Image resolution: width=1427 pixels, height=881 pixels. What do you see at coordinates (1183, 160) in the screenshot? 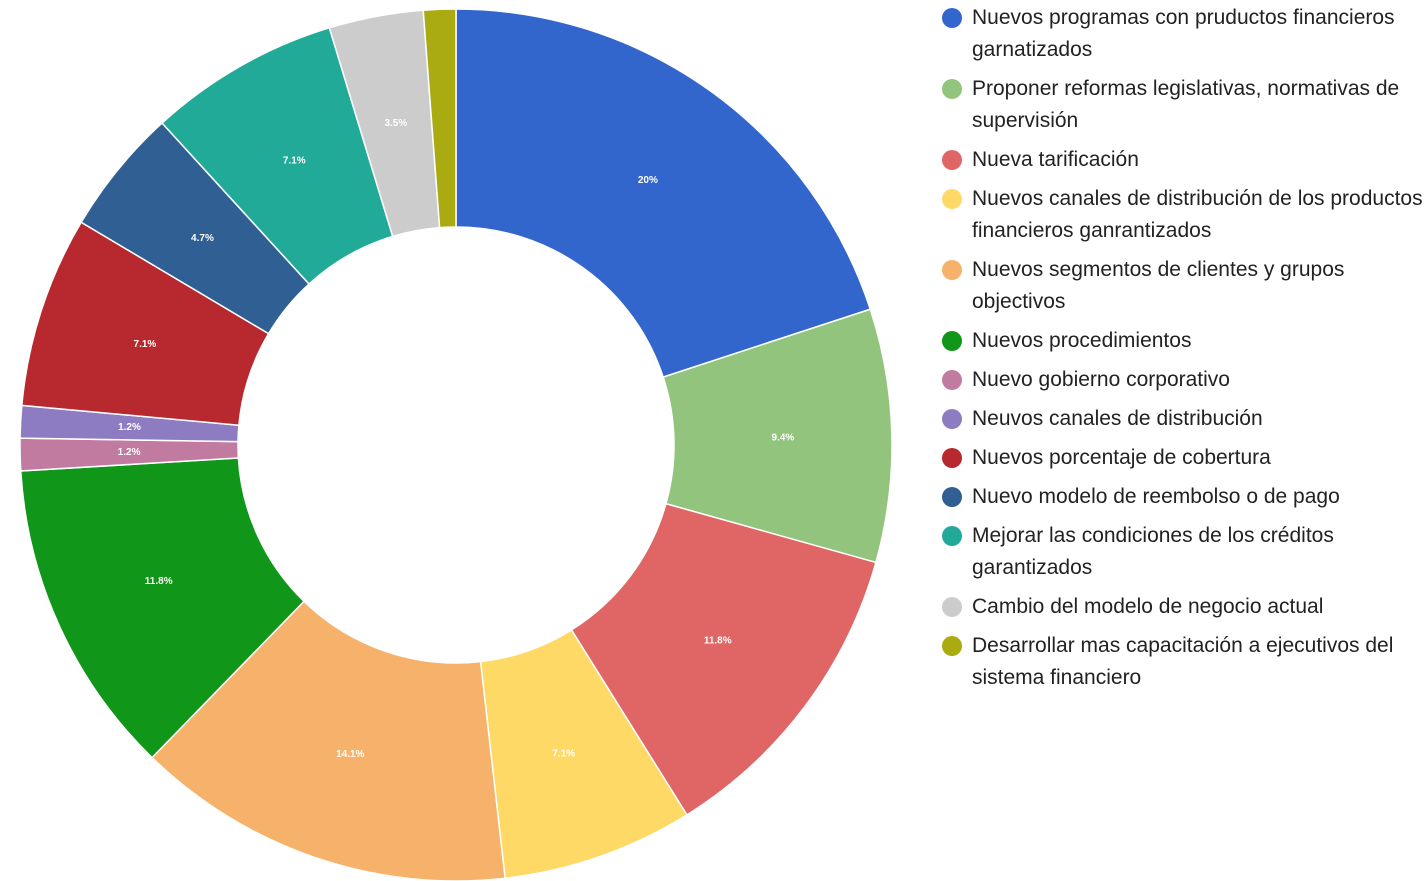
I see `legend-item: Nueva tarificación` at bounding box center [1183, 160].